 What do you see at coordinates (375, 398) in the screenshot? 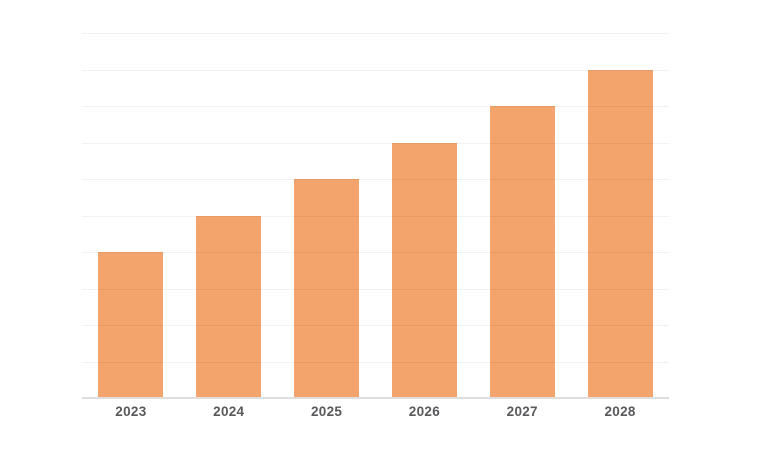
I see `x-axis-baseline` at bounding box center [375, 398].